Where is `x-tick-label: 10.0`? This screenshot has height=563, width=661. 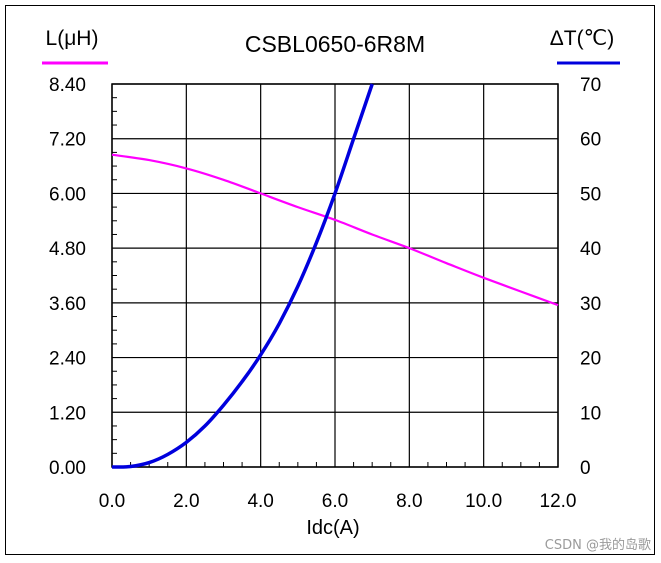
x-tick-label: 10.0 is located at coordinates (483, 501).